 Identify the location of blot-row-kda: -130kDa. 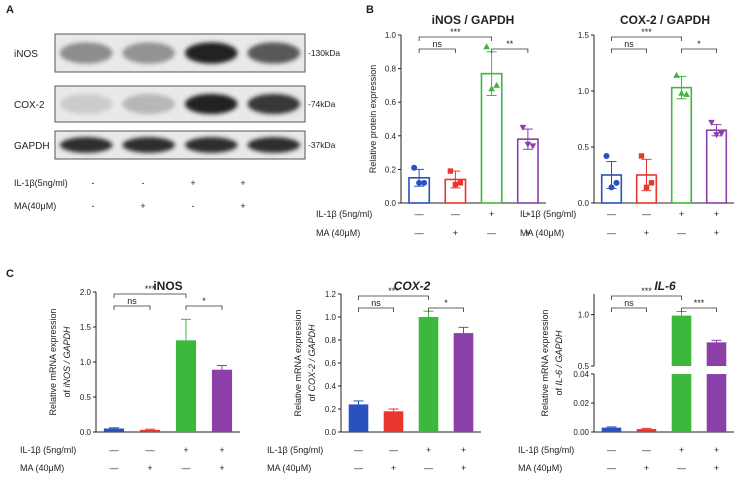
(324, 53).